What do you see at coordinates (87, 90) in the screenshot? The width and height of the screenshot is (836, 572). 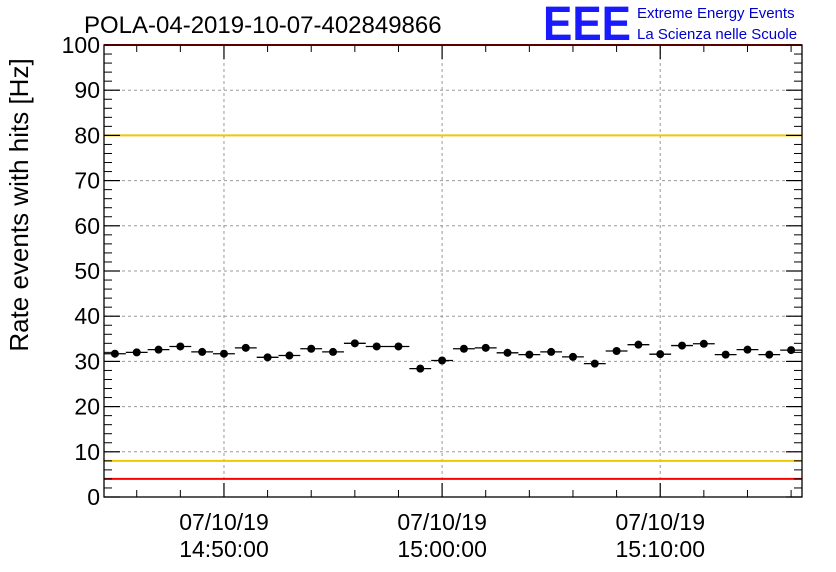 I see `y-tick-label: 90` at bounding box center [87, 90].